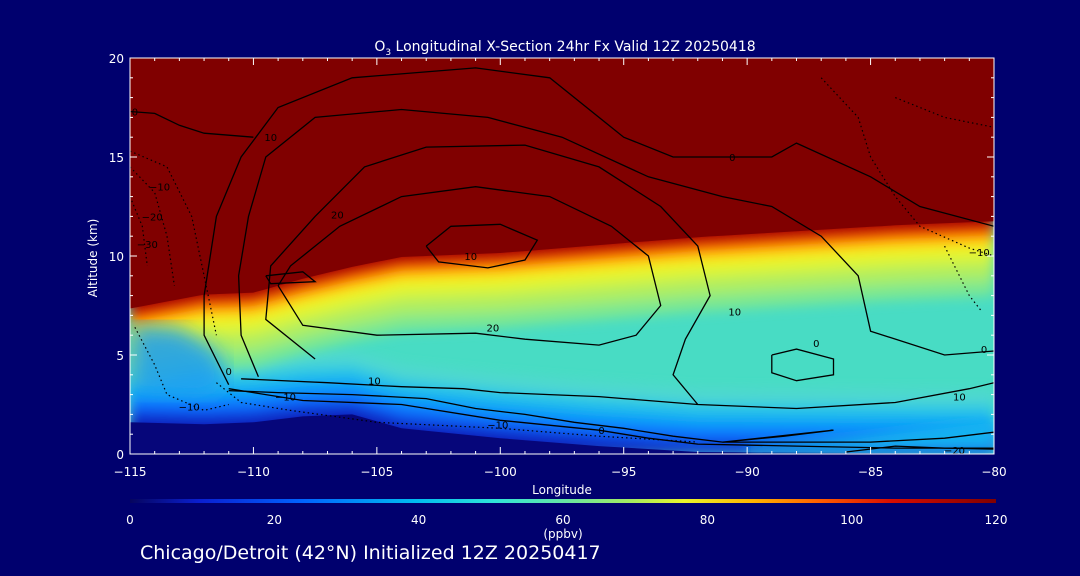 The height and width of the screenshot is (576, 1080). What do you see at coordinates (116, 158) in the screenshot?
I see `y-tick-label: 15` at bounding box center [116, 158].